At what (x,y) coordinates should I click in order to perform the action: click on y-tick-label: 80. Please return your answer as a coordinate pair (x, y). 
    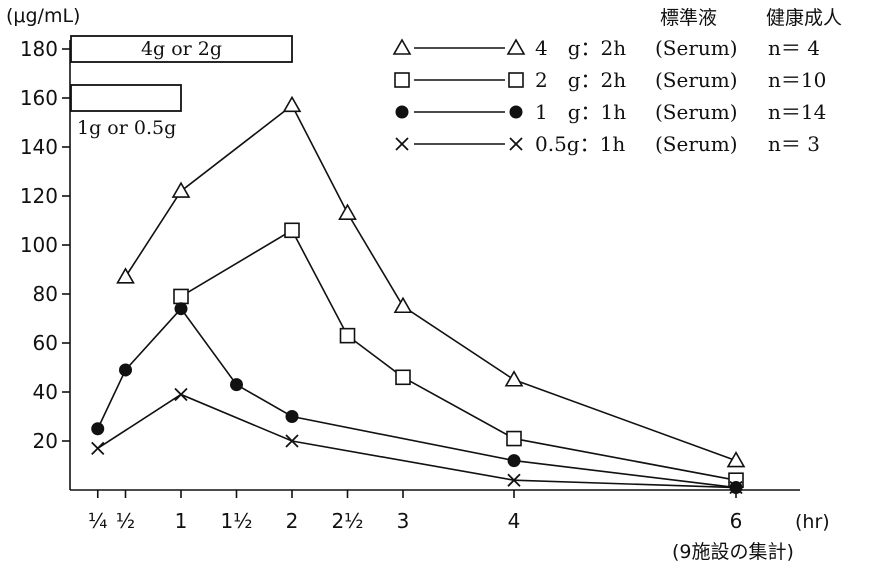
    Looking at the image, I should click on (45, 294).